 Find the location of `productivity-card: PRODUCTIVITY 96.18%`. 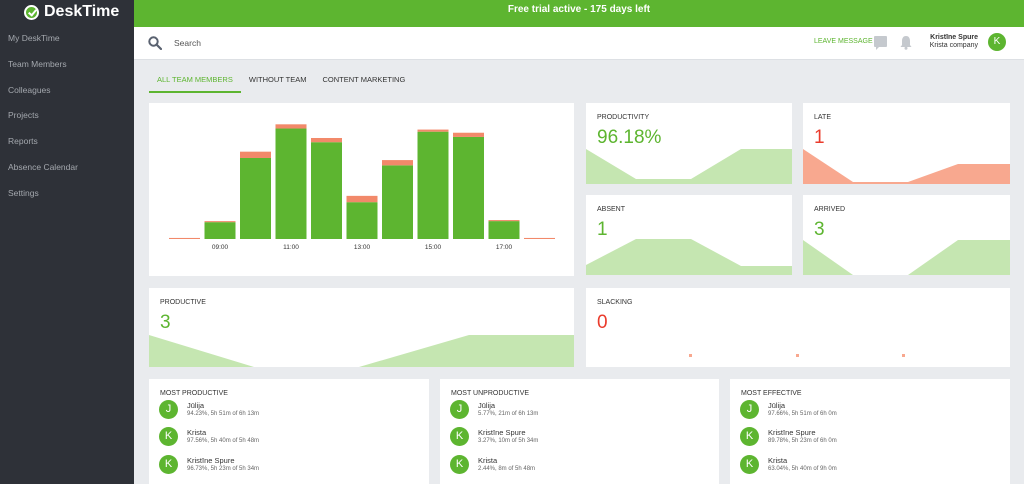

productivity-card: PRODUCTIVITY 96.18% is located at coordinates (689, 143).